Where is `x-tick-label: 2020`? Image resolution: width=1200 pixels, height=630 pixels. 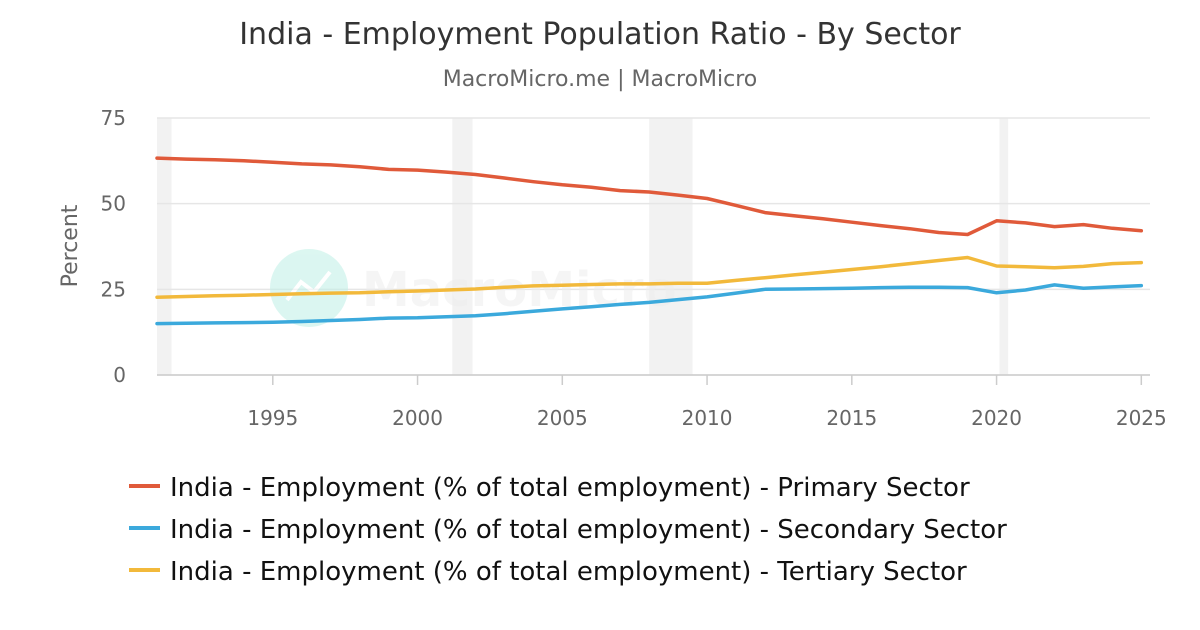 x-tick-label: 2020 is located at coordinates (996, 418).